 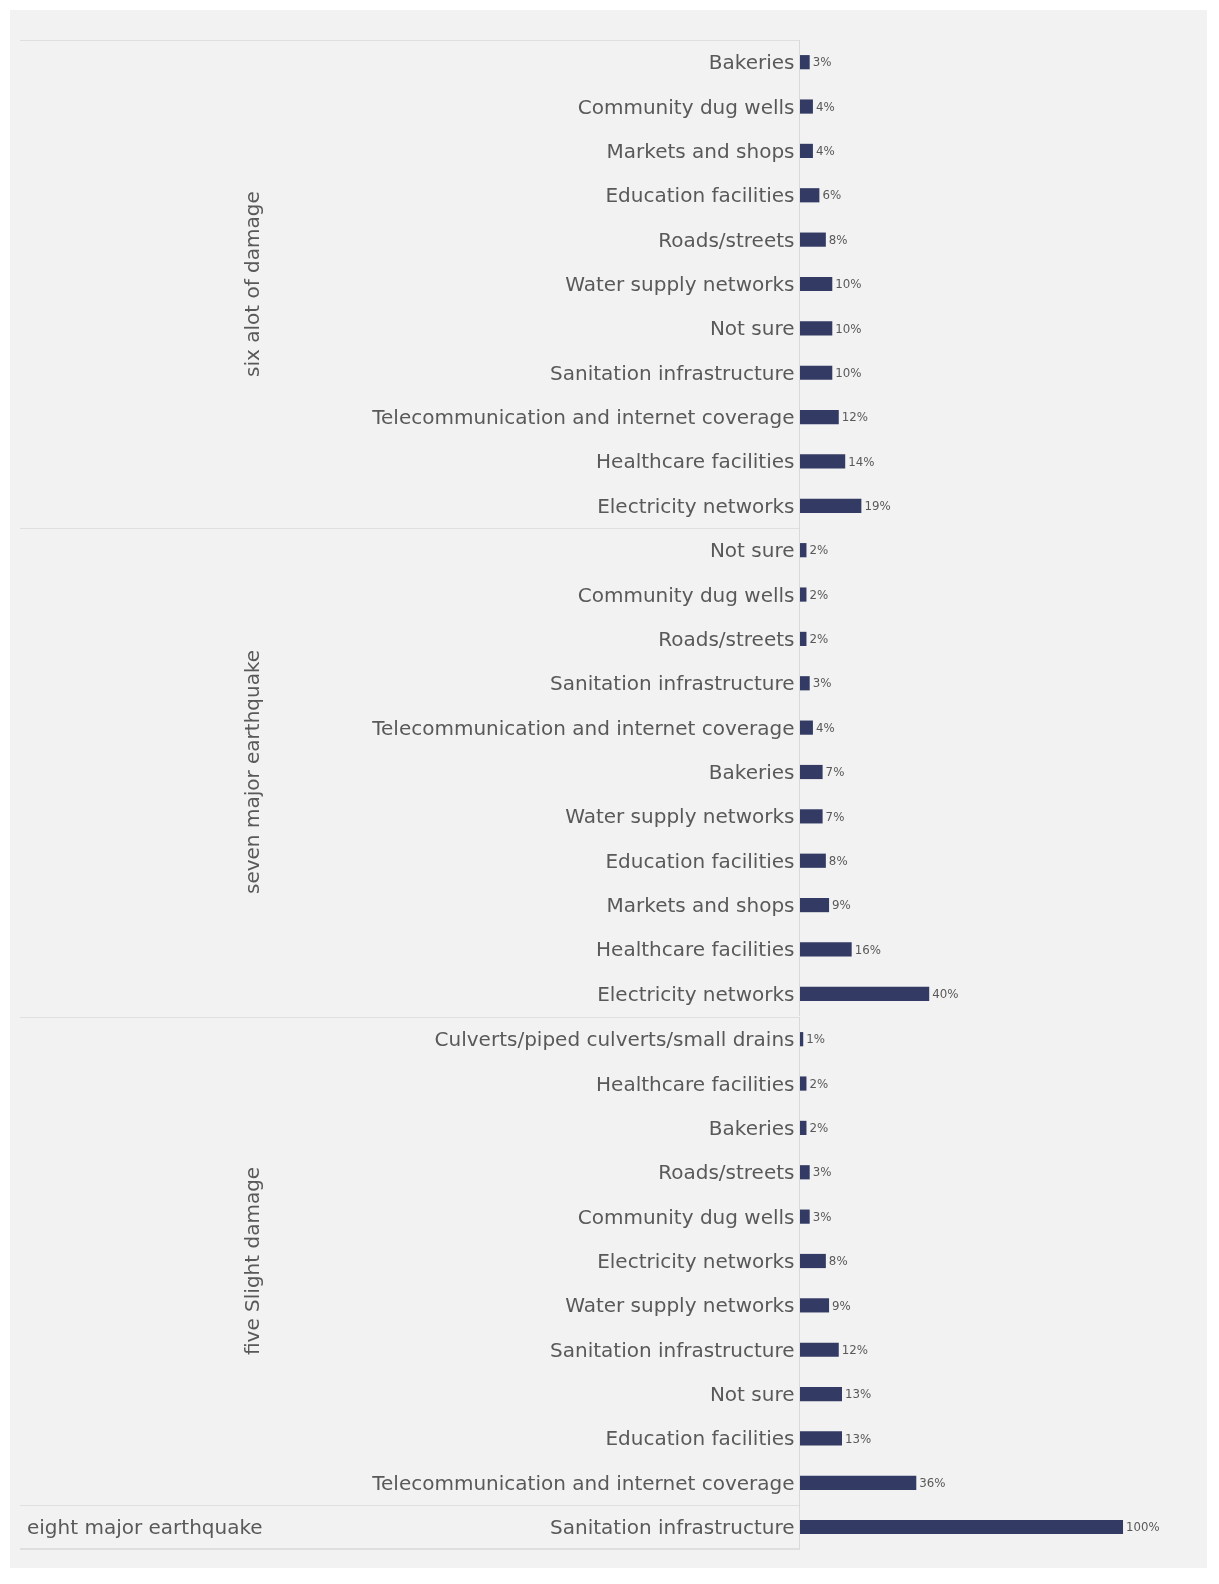 What do you see at coordinates (877, 505) in the screenshot?
I see `data-label: 19%` at bounding box center [877, 505].